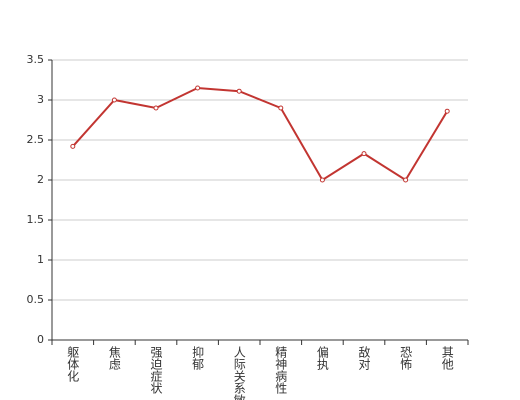 The image size is (520, 400). I want to click on y-tick-label: 3, so click(40, 99).